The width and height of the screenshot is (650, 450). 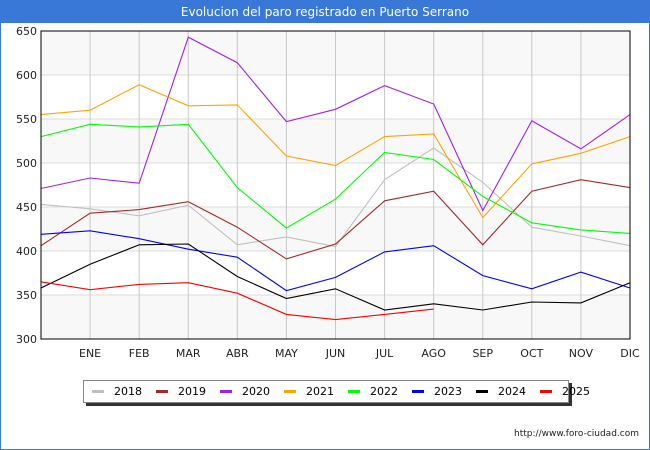 I want to click on legend-label: 2021, so click(x=320, y=391).